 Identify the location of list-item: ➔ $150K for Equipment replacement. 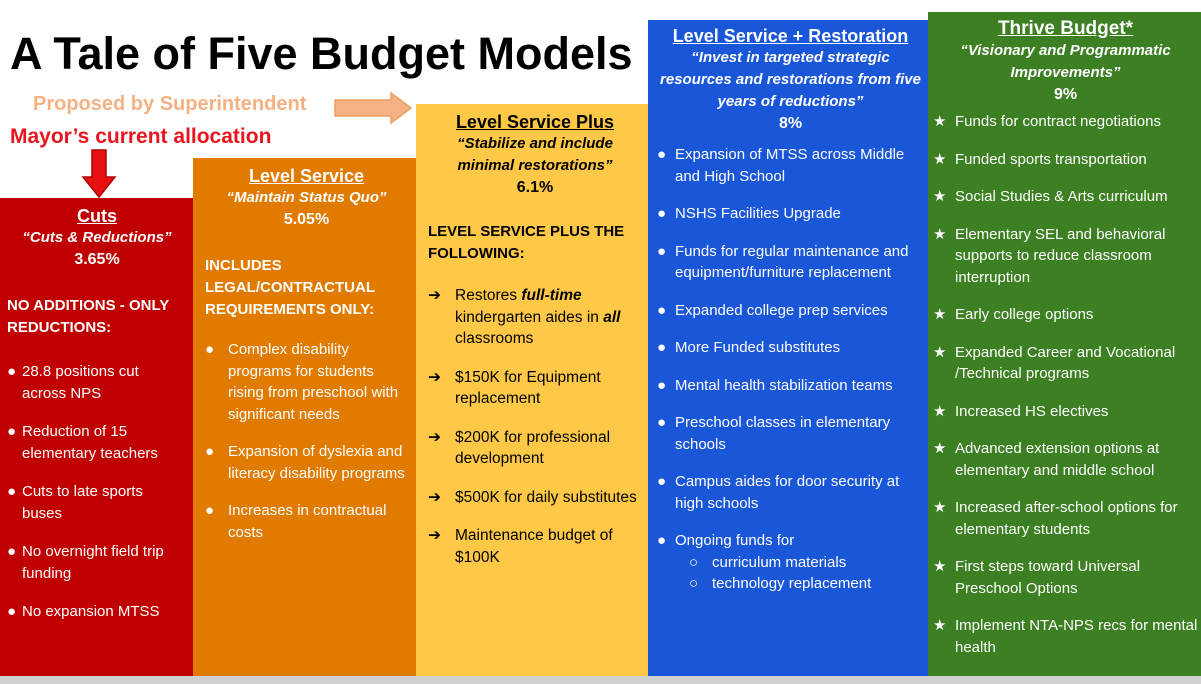
(514, 388).